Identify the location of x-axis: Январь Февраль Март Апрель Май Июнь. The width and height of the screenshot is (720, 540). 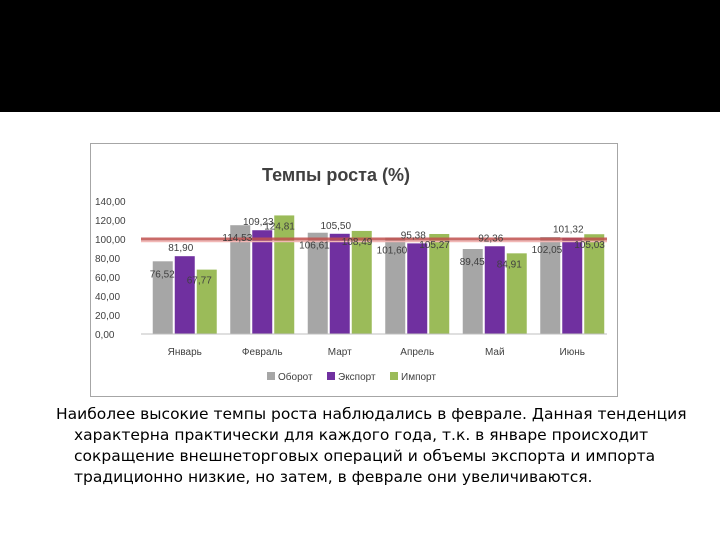
(376, 352).